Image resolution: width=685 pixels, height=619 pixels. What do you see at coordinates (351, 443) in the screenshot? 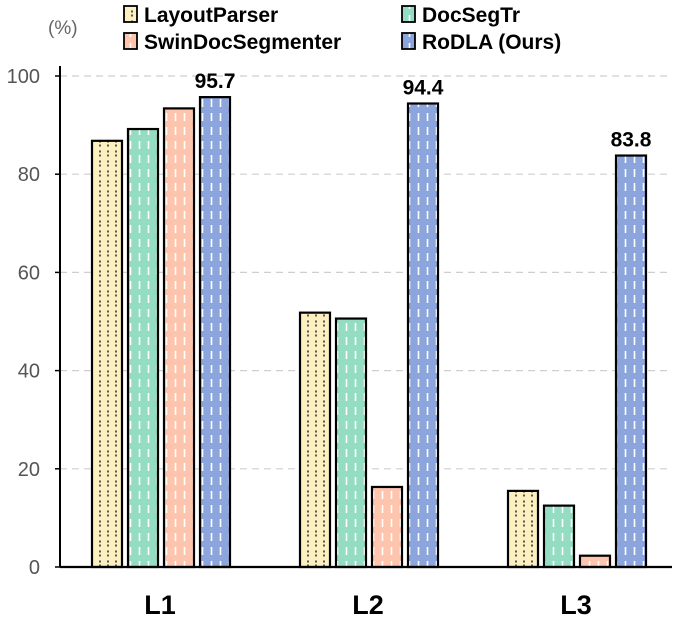
I see `bar-L2-docsegtr` at bounding box center [351, 443].